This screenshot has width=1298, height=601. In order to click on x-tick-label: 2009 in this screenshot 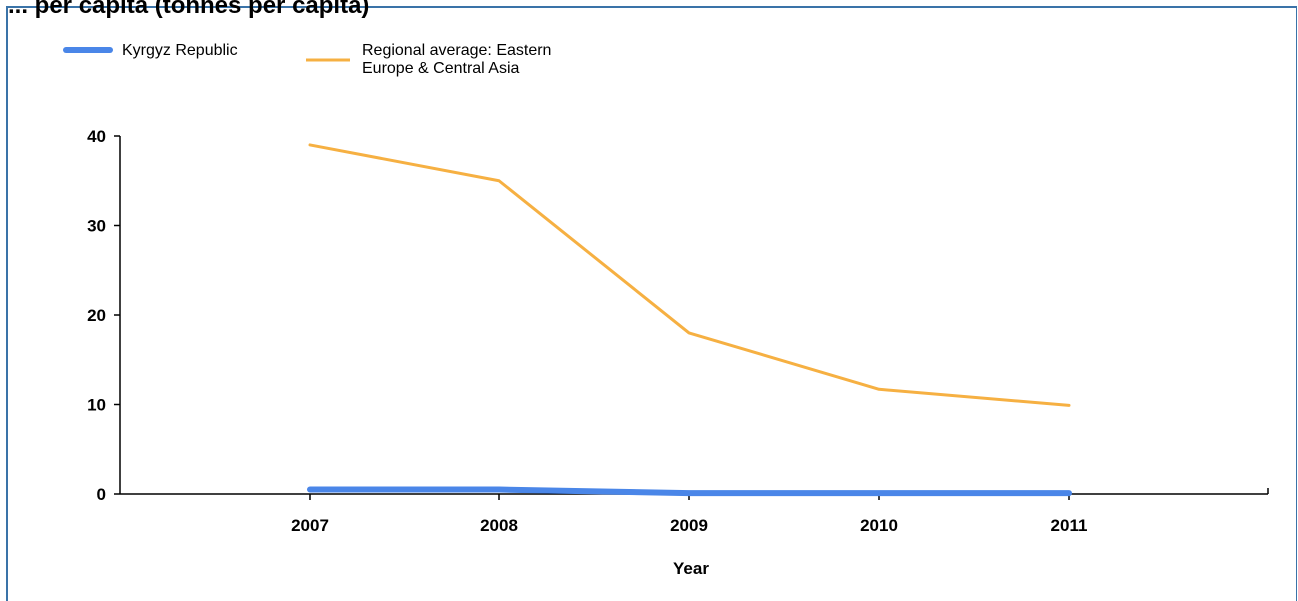, I will do `click(689, 525)`.